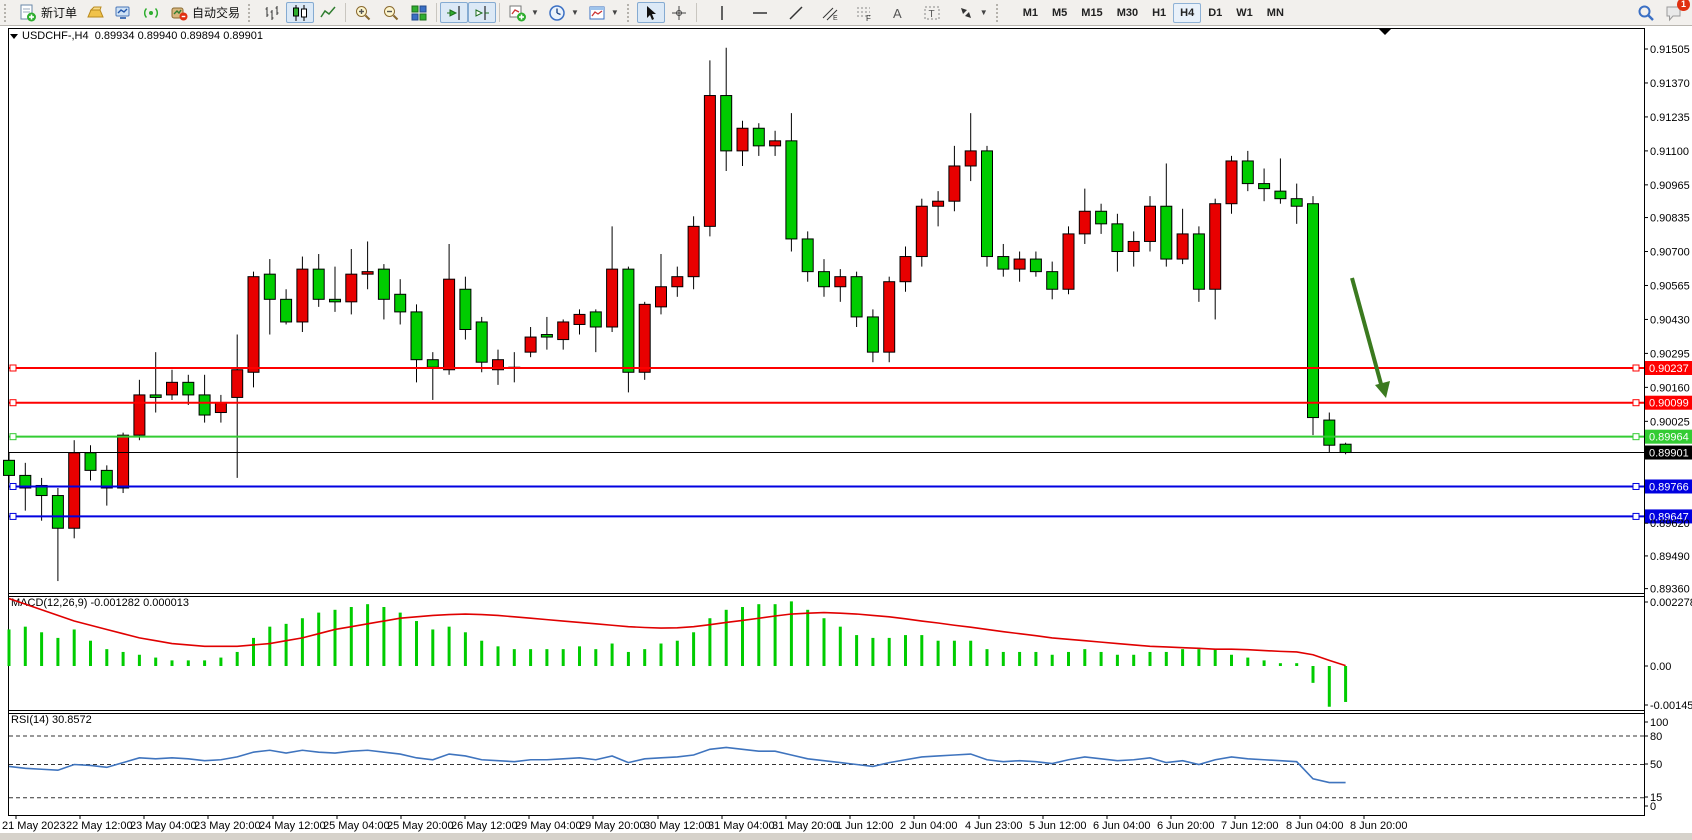 The width and height of the screenshot is (1692, 840). I want to click on timeframe-button-M30: M30, so click(1127, 12).